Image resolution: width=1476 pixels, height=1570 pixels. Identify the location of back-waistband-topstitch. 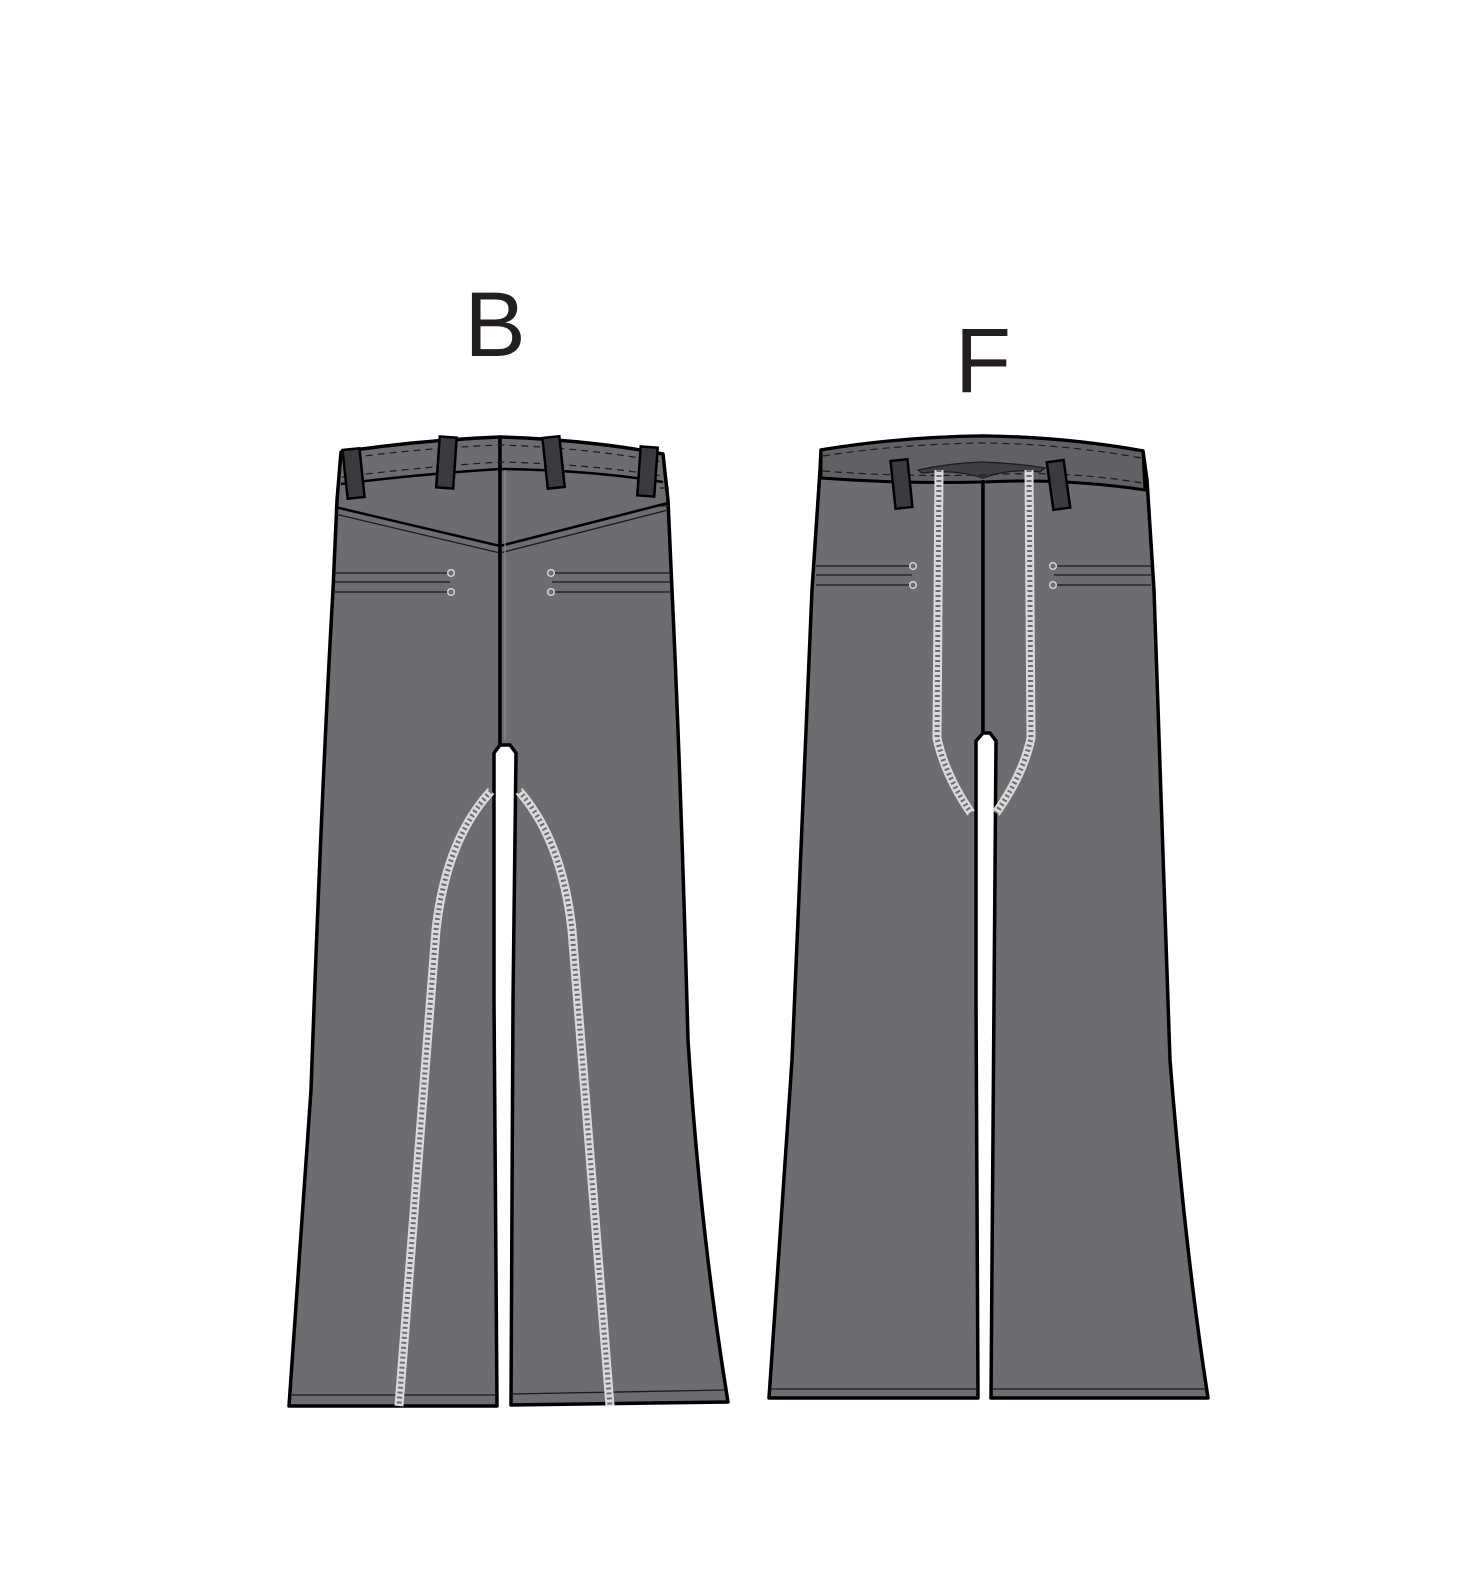
(502, 453).